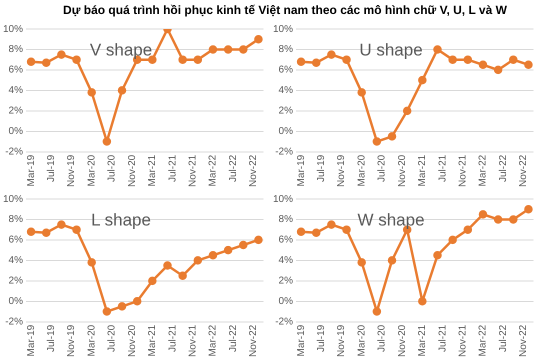 The width and height of the screenshot is (540, 360). Describe the element at coordinates (16, 111) in the screenshot. I see `y-tick-label: 2%` at that location.